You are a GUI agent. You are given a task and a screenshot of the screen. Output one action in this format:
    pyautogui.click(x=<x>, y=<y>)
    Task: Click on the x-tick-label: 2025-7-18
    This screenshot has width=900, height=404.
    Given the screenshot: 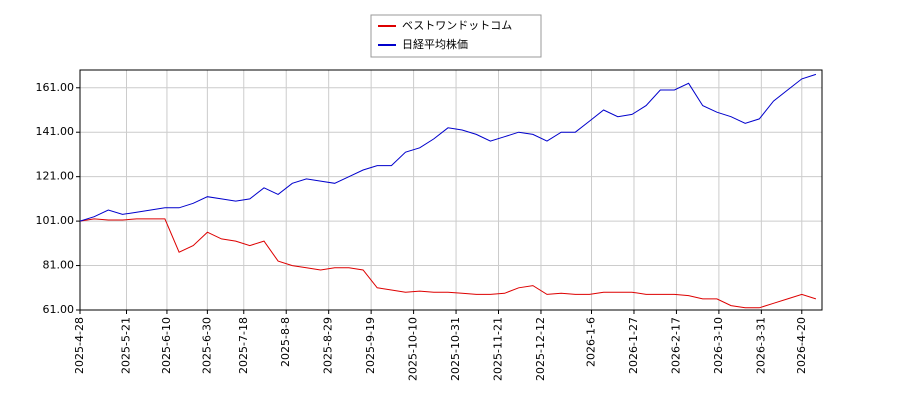 What is the action you would take?
    pyautogui.click(x=243, y=345)
    